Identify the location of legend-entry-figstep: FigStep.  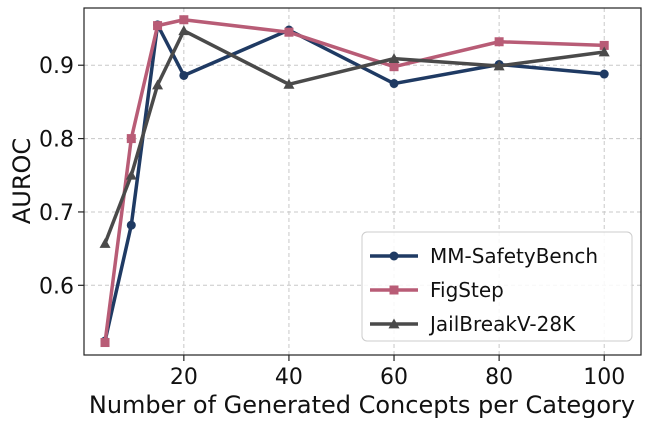
(437, 290).